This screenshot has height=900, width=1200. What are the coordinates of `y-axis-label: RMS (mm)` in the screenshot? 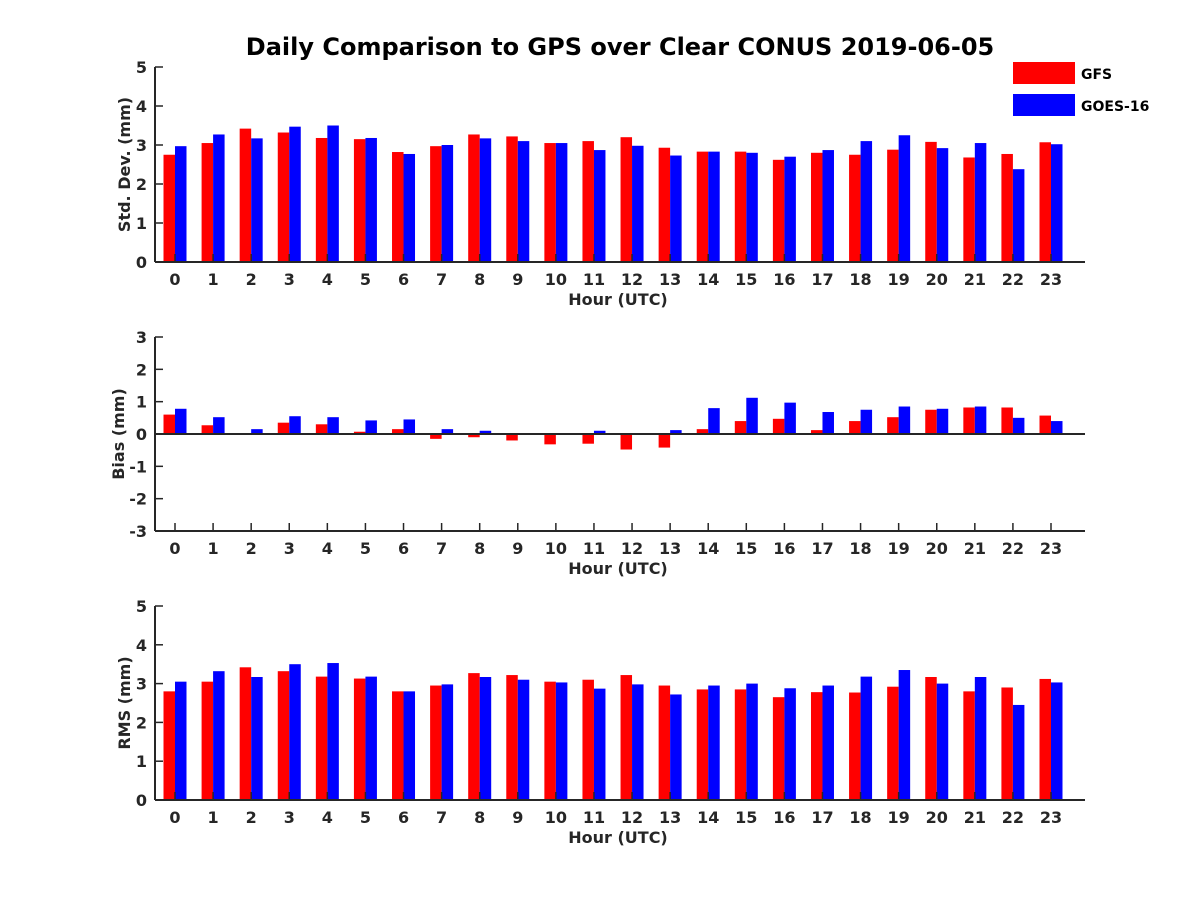 It's located at (124, 702).